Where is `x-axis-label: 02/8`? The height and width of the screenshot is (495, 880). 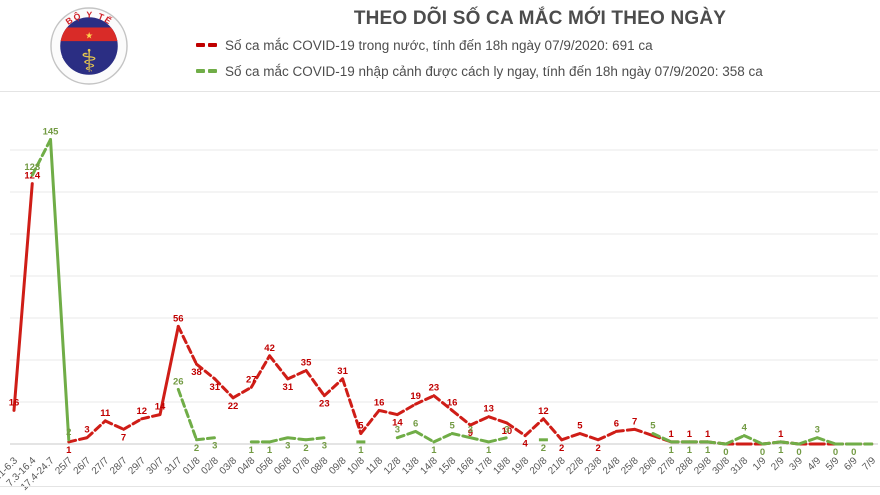
x-axis-label: 02/8 is located at coordinates (210, 466).